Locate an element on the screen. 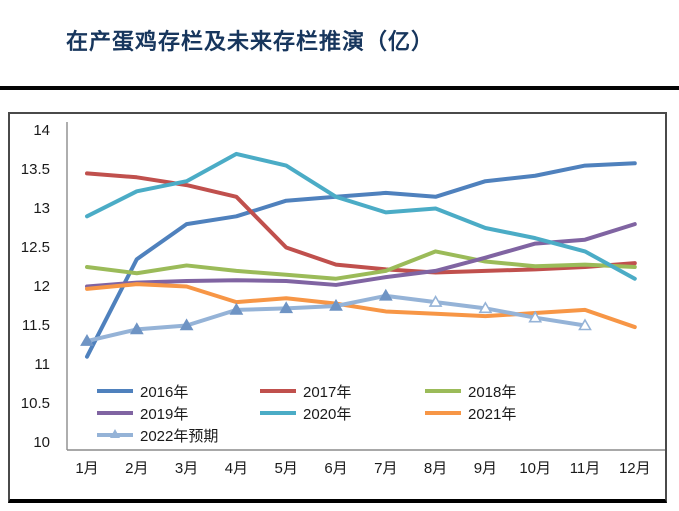 The image size is (679, 511). legend-item-2017年: 2017年 is located at coordinates (306, 391).